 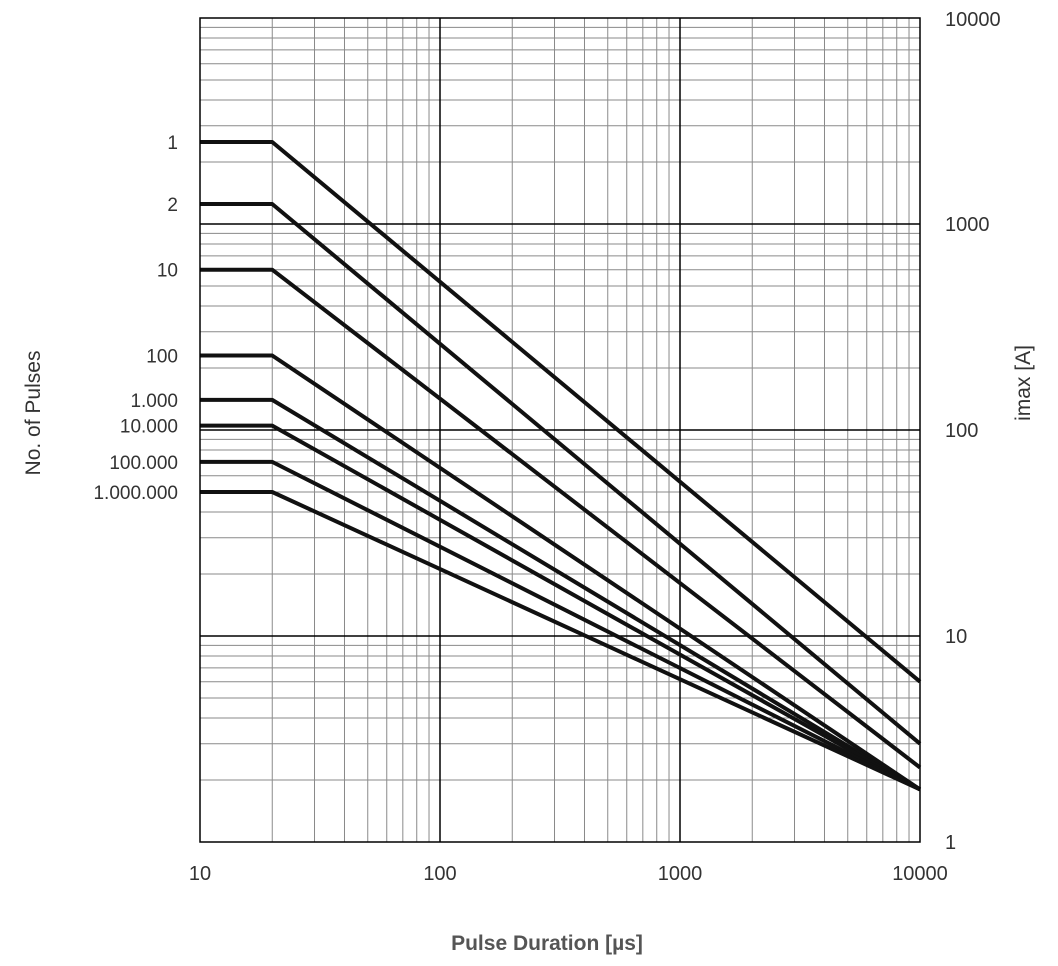 I want to click on x-tick-label: 1000, so click(x=680, y=874).